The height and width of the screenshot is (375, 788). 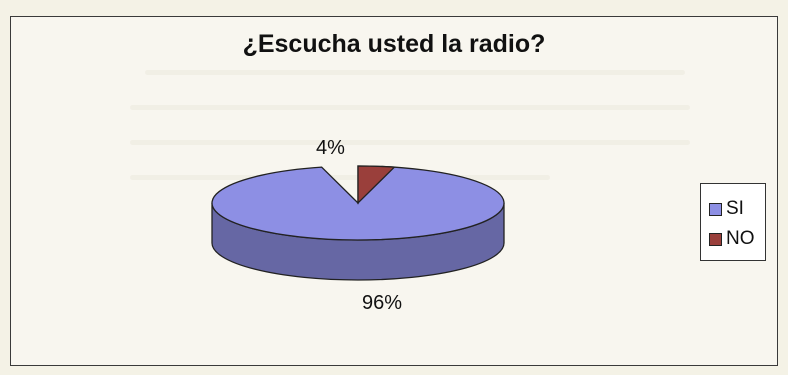 I want to click on legend-item-si: SI, so click(x=737, y=209).